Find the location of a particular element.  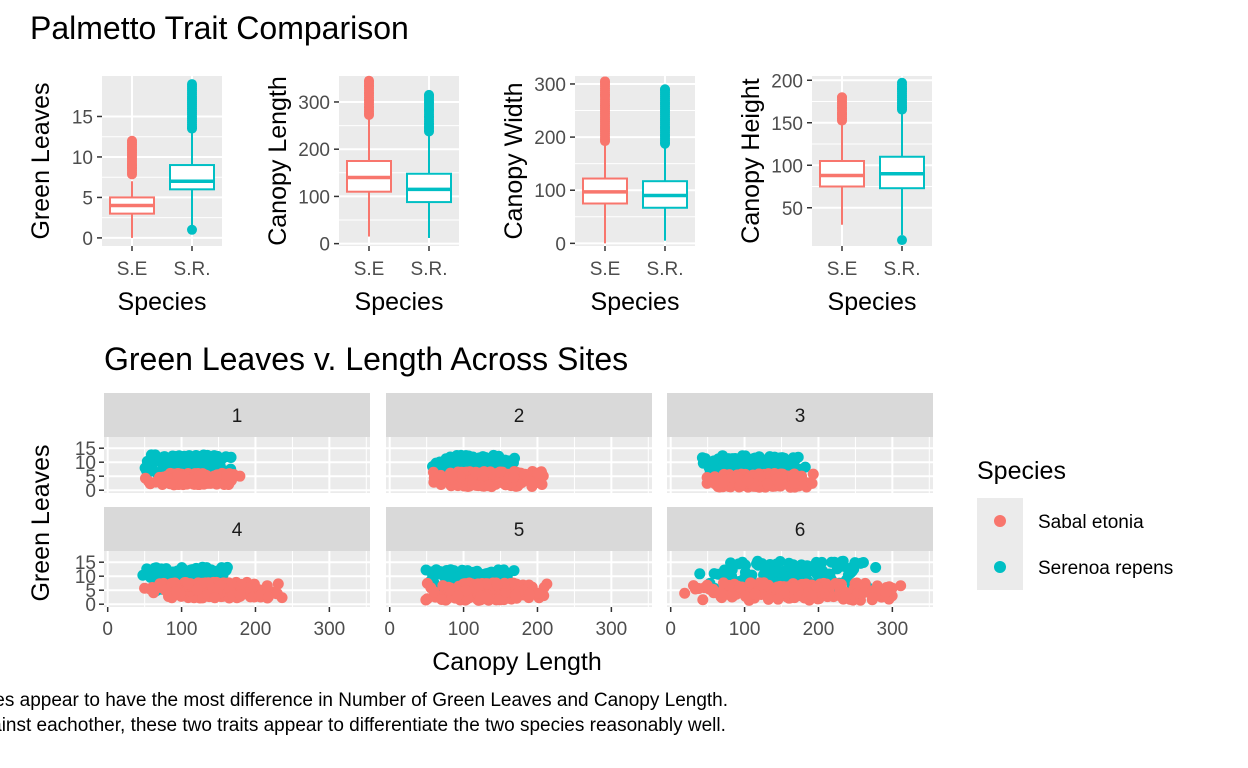

y-tick-label: 15 is located at coordinates (82, 117).